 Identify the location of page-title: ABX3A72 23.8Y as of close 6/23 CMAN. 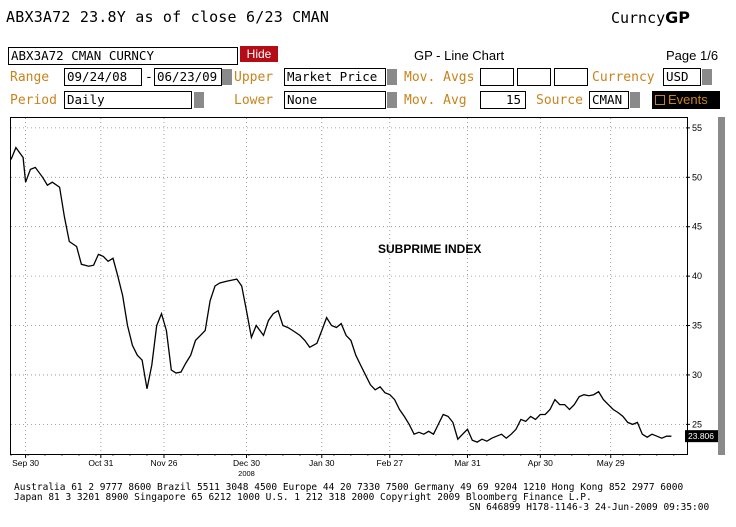
(168, 17).